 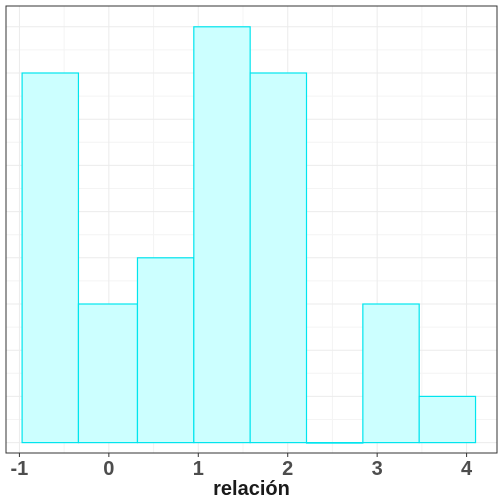 What do you see at coordinates (287, 469) in the screenshot?
I see `x-tick-label: 2` at bounding box center [287, 469].